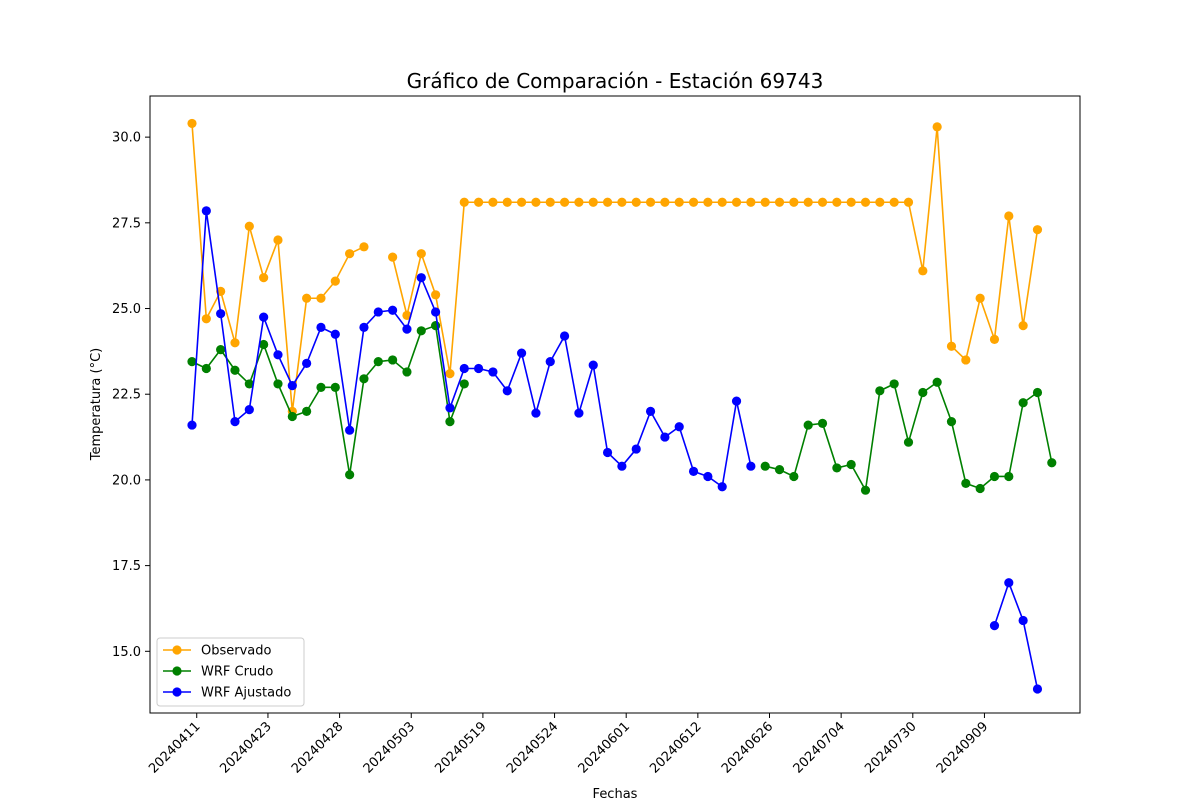  I want to click on x-axis-label: Fechas, so click(615, 793).